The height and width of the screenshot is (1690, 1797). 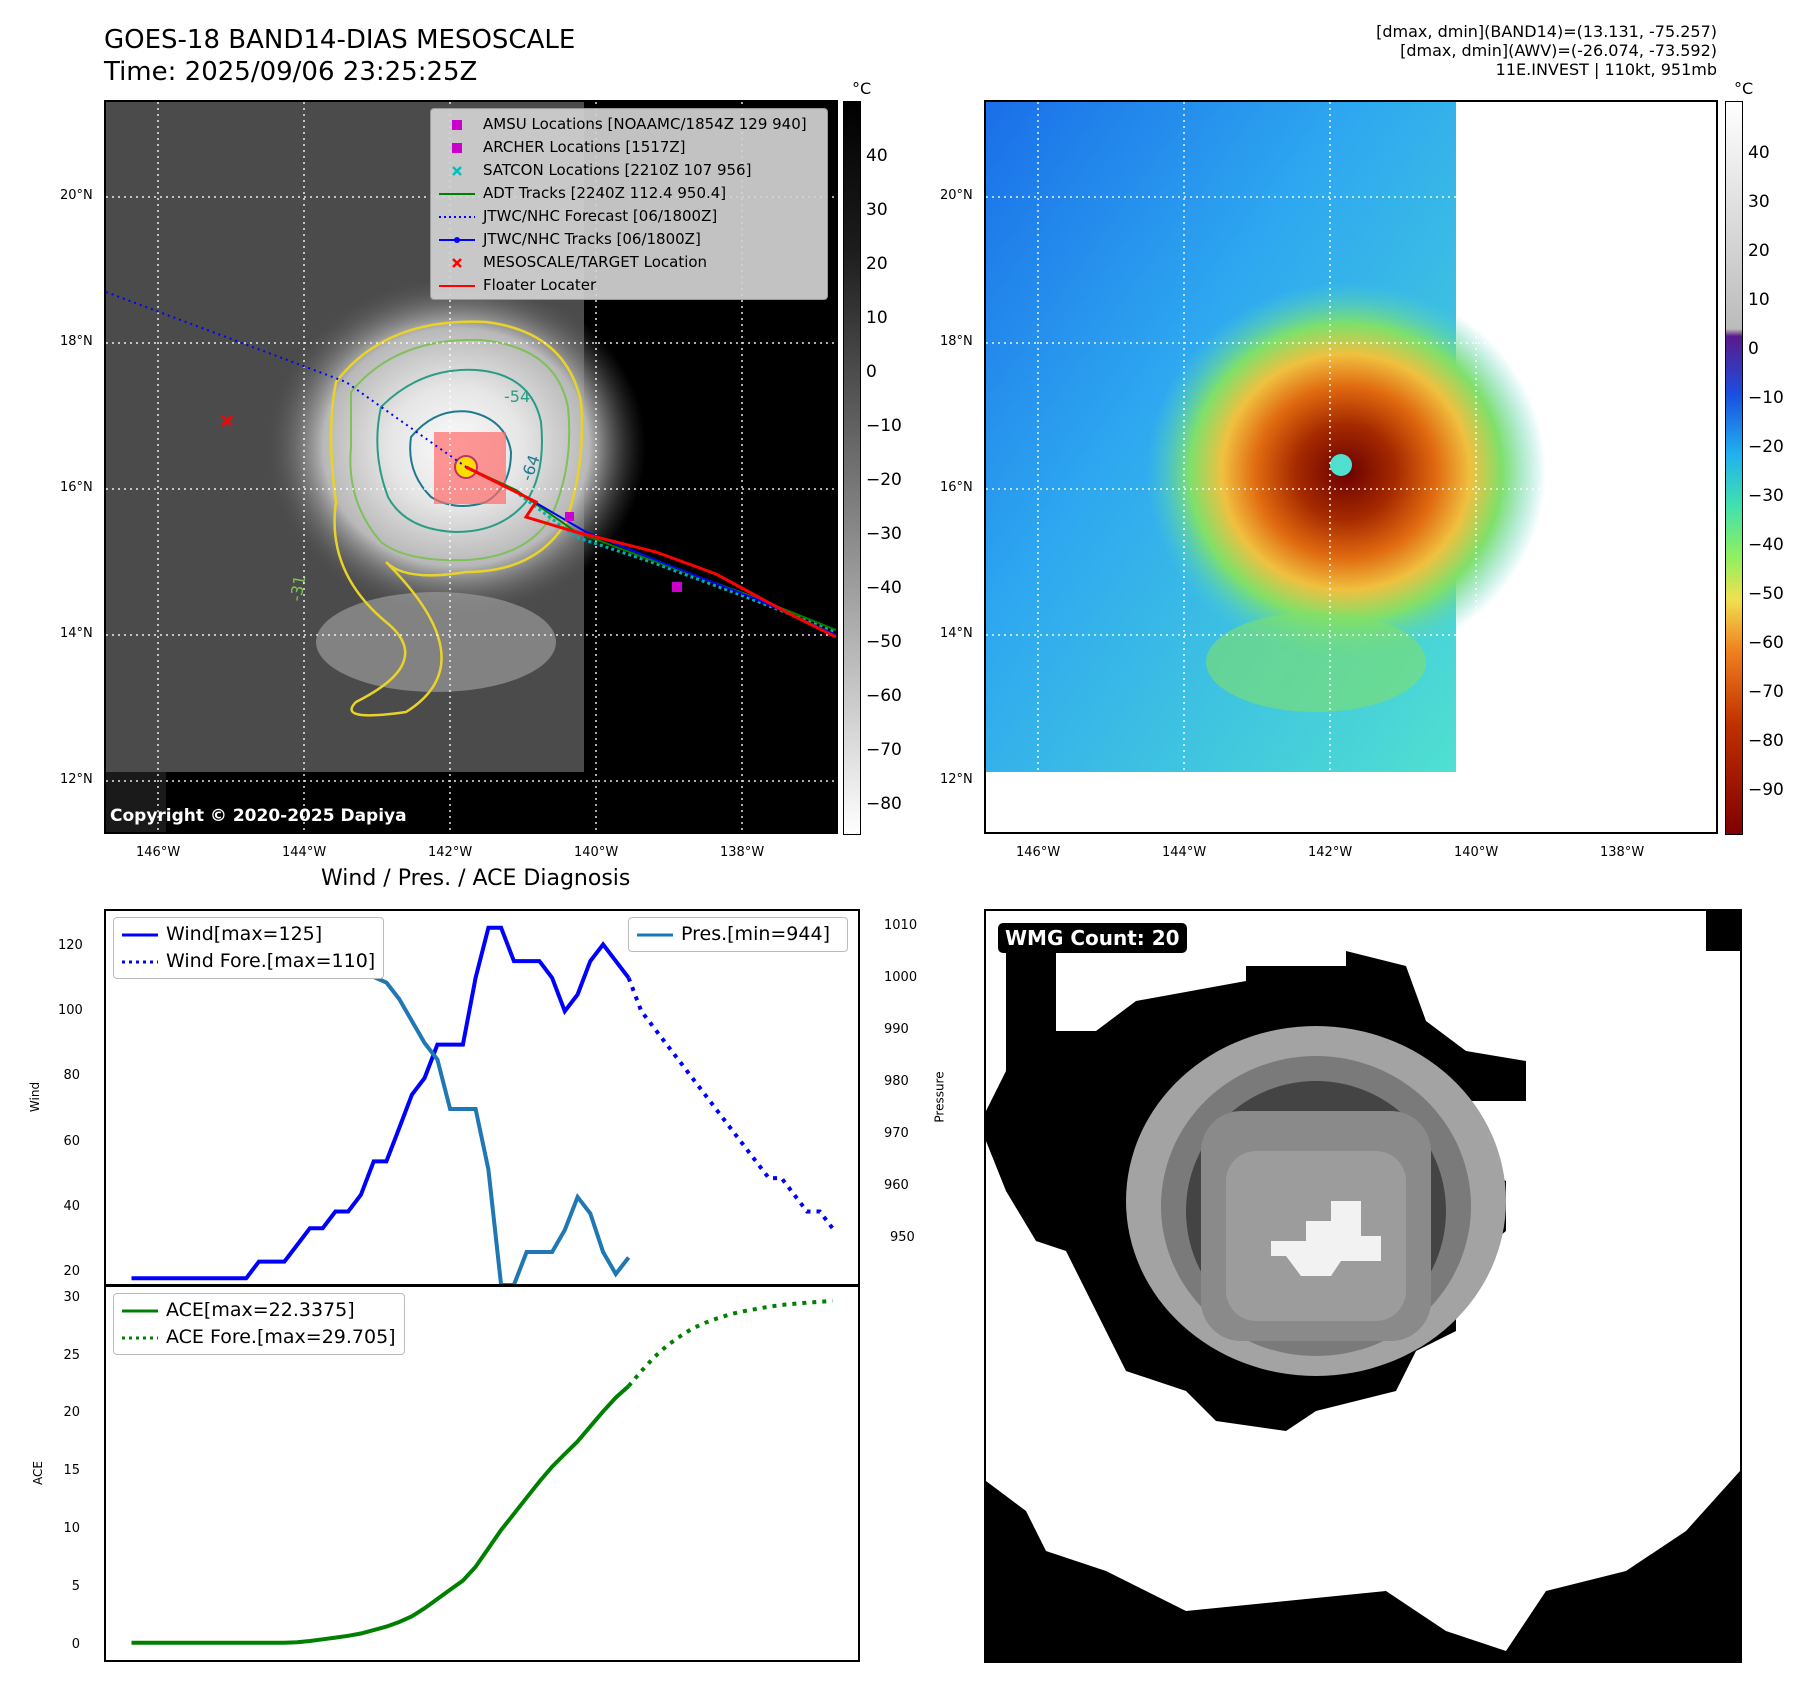 I want to click on ir-colorbar-tick: 0, so click(x=871, y=372).